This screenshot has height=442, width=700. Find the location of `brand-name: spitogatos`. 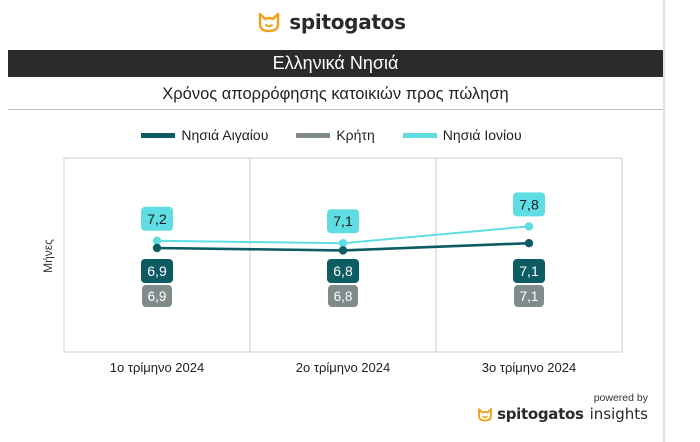

brand-name: spitogatos is located at coordinates (347, 22).